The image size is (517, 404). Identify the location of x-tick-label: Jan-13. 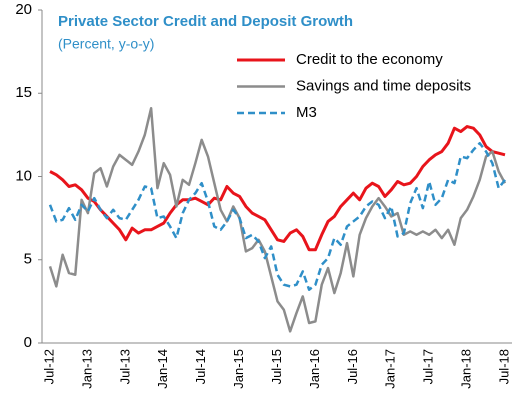
(86, 369).